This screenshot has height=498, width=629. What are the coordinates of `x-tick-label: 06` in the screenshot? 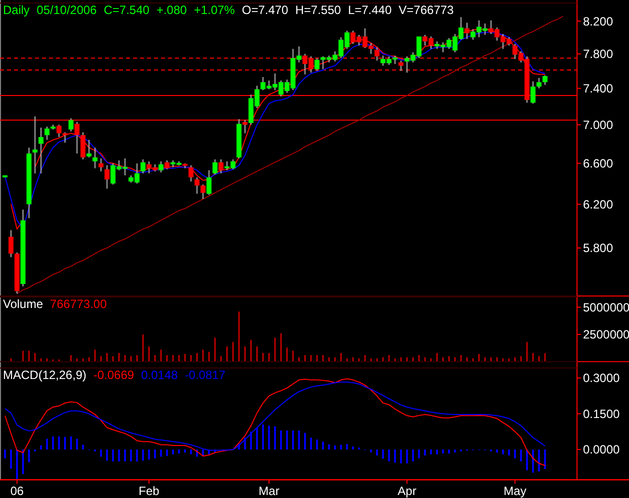 It's located at (17, 491).